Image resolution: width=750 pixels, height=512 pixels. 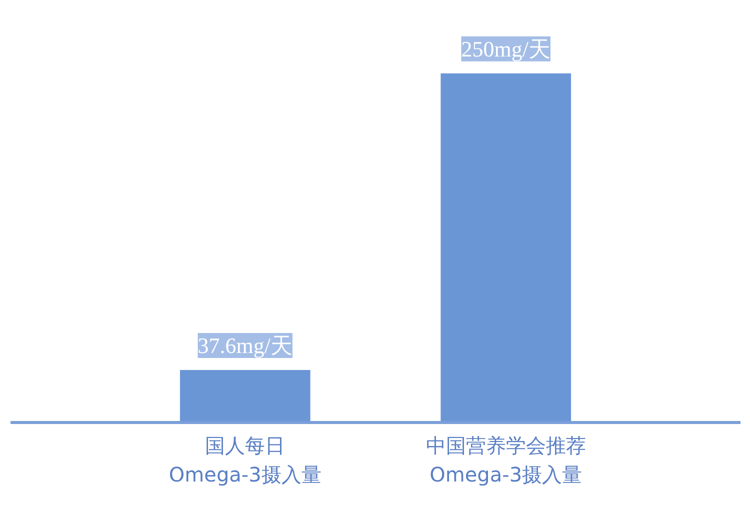 What do you see at coordinates (505, 49) in the screenshot?
I see `data-label: 250mg/天` at bounding box center [505, 49].